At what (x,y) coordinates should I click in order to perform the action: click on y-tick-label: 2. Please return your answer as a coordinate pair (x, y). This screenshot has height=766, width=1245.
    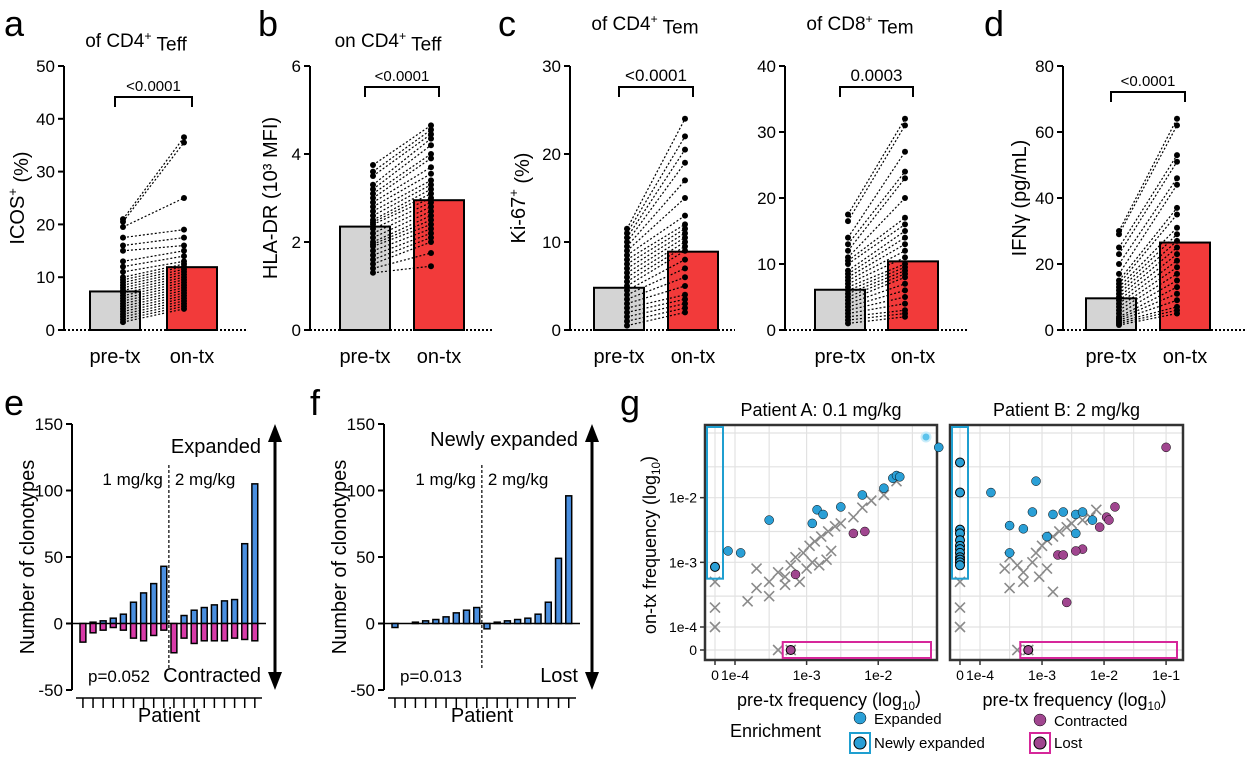
    Looking at the image, I should click on (296, 242).